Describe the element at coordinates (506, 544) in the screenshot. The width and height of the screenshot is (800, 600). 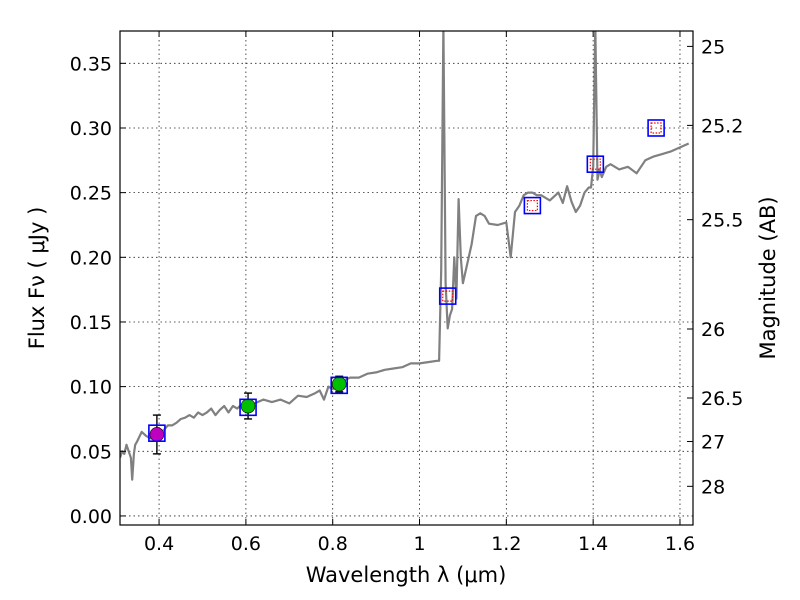
I see `x-tick-label: 1.2` at that location.